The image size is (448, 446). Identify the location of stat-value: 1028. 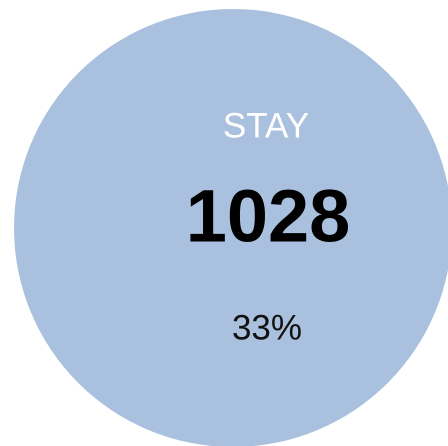
(268, 216).